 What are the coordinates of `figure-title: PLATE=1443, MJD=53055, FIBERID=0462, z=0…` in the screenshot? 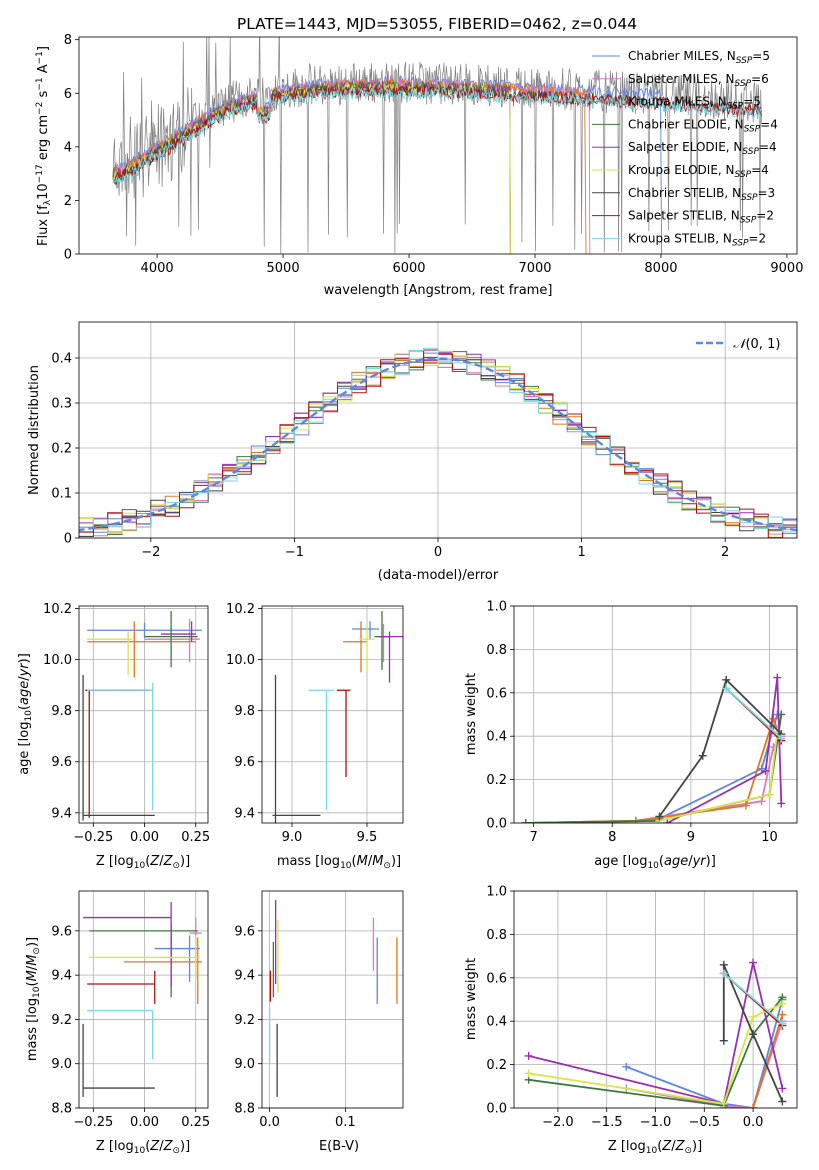 It's located at (437, 24).